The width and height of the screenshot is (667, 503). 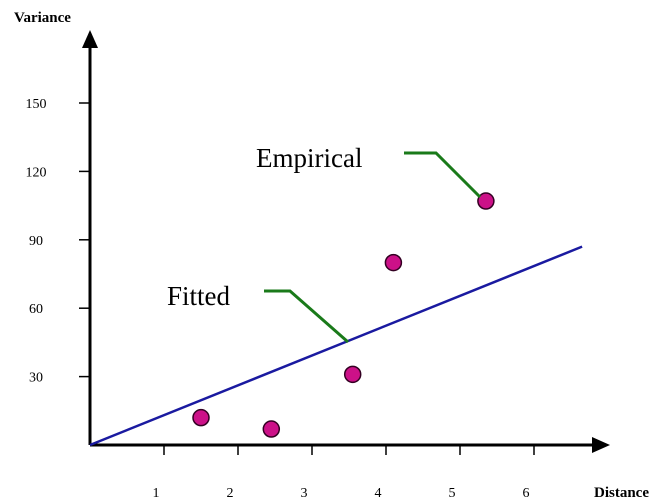 I want to click on x-tick-label: 6, so click(x=526, y=493).